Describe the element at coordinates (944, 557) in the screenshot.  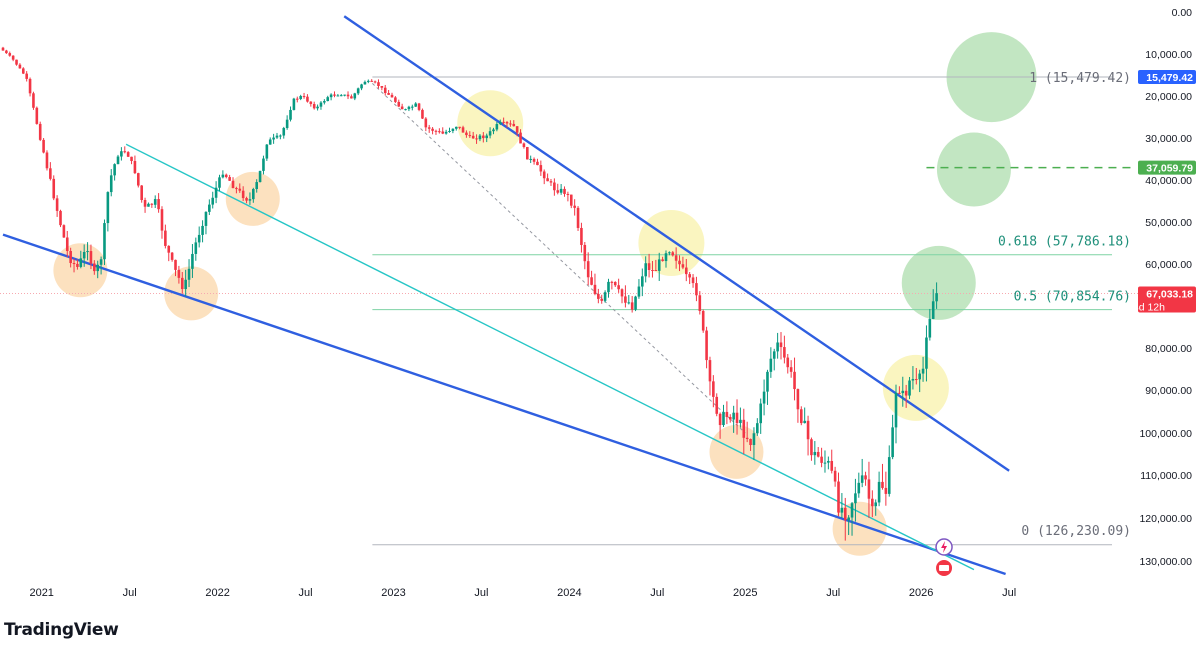
I see `event-icons` at that location.